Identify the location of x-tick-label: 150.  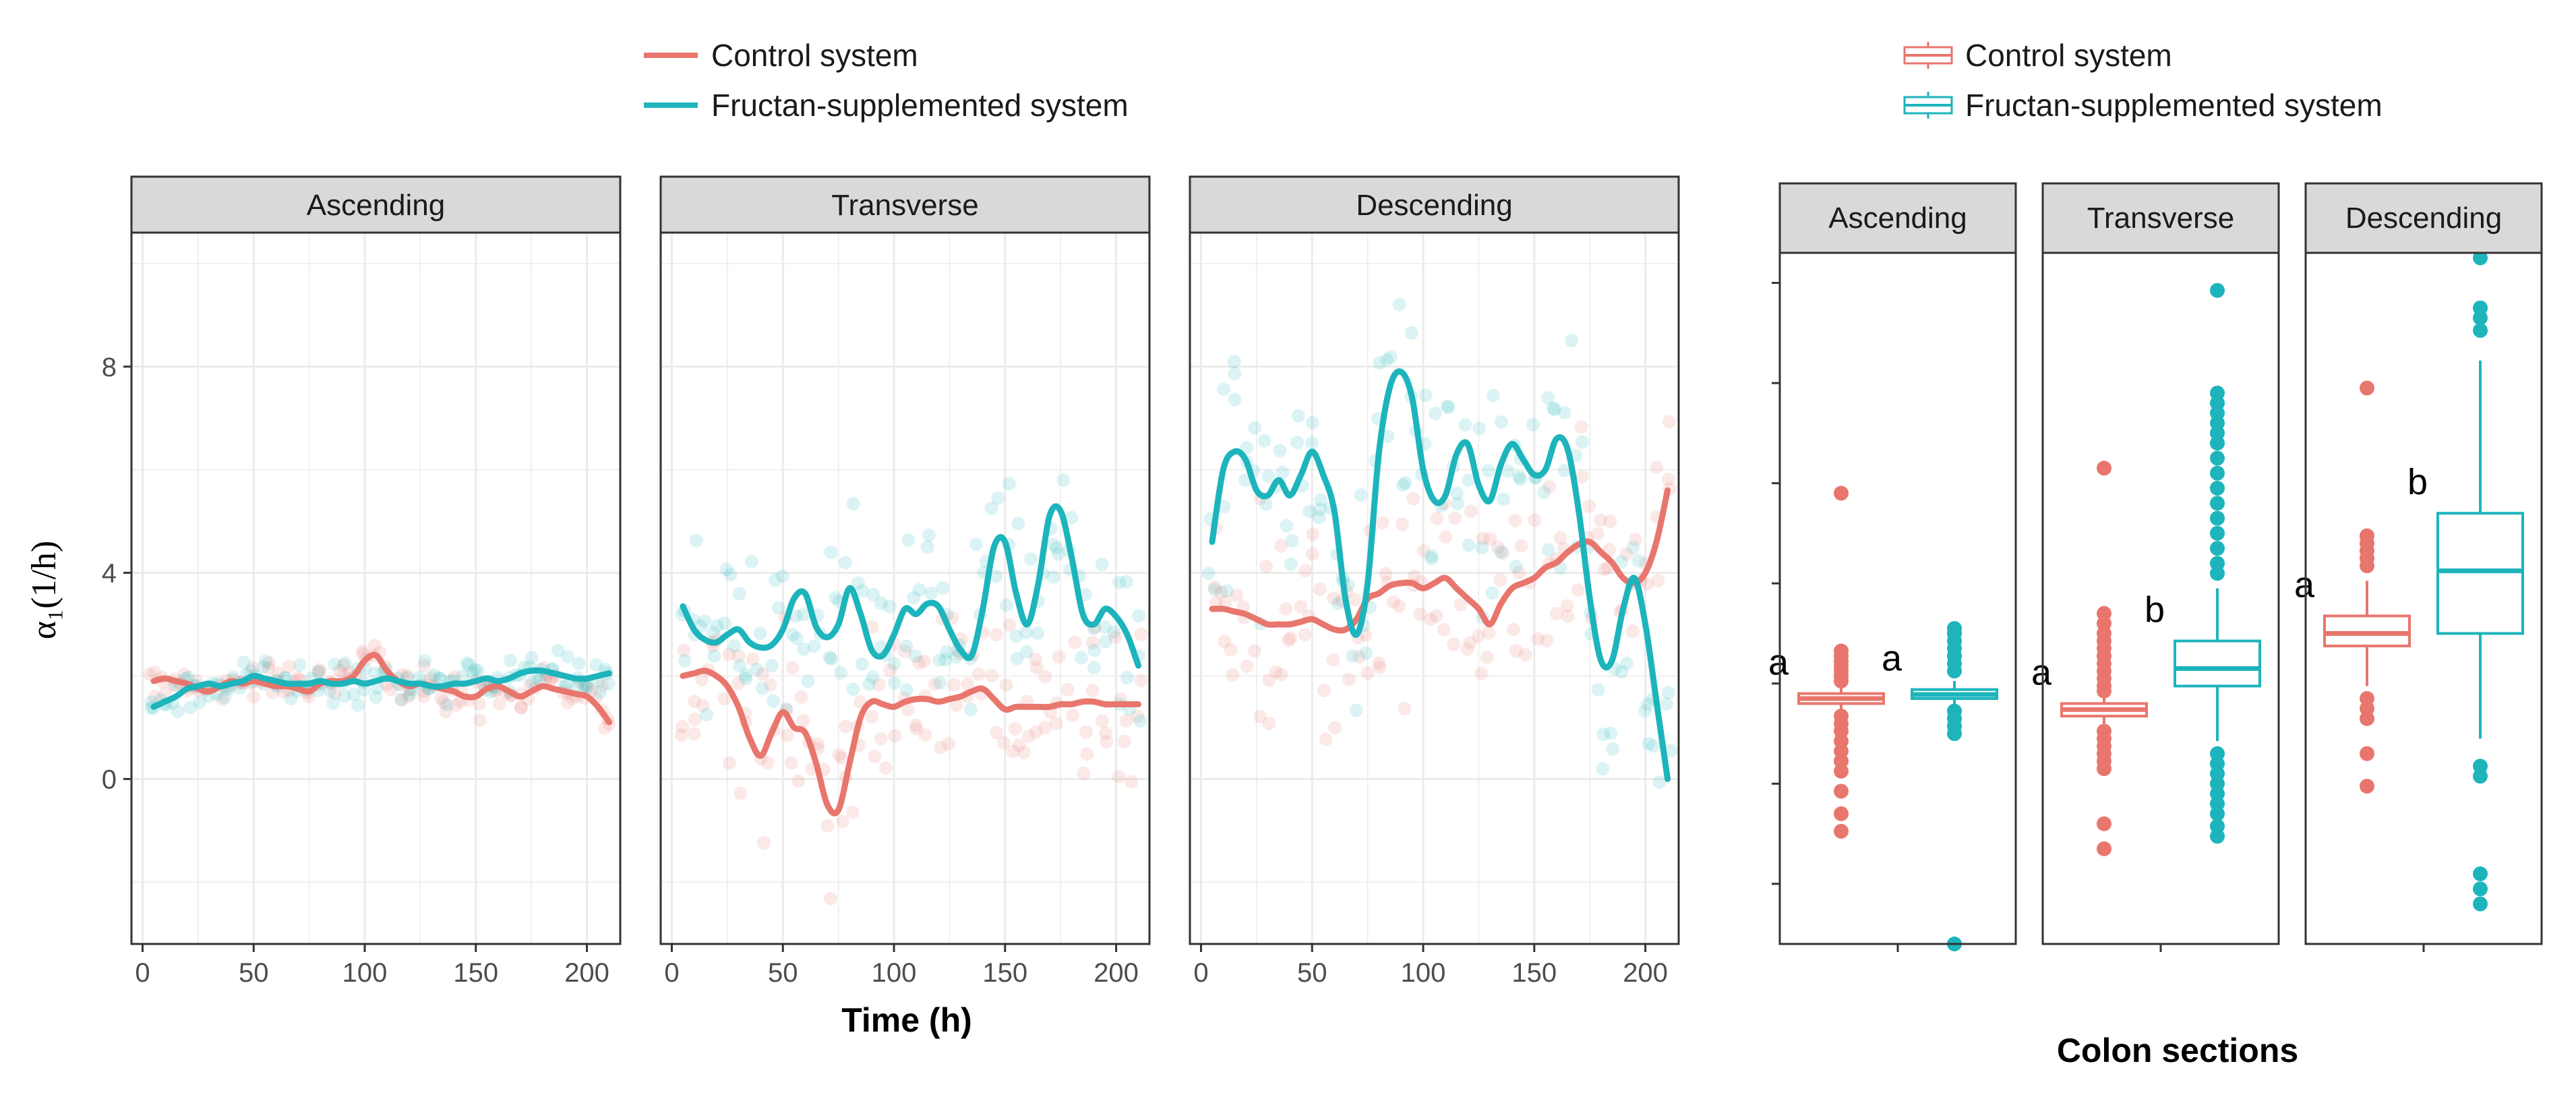
(475, 973).